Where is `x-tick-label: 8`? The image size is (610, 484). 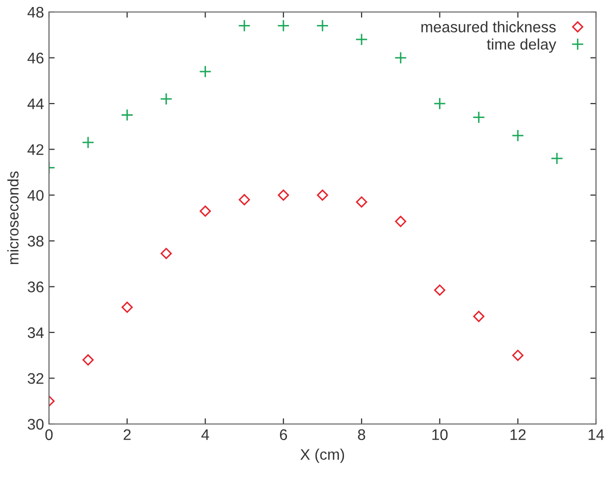
x-tick-label: 8 is located at coordinates (362, 434).